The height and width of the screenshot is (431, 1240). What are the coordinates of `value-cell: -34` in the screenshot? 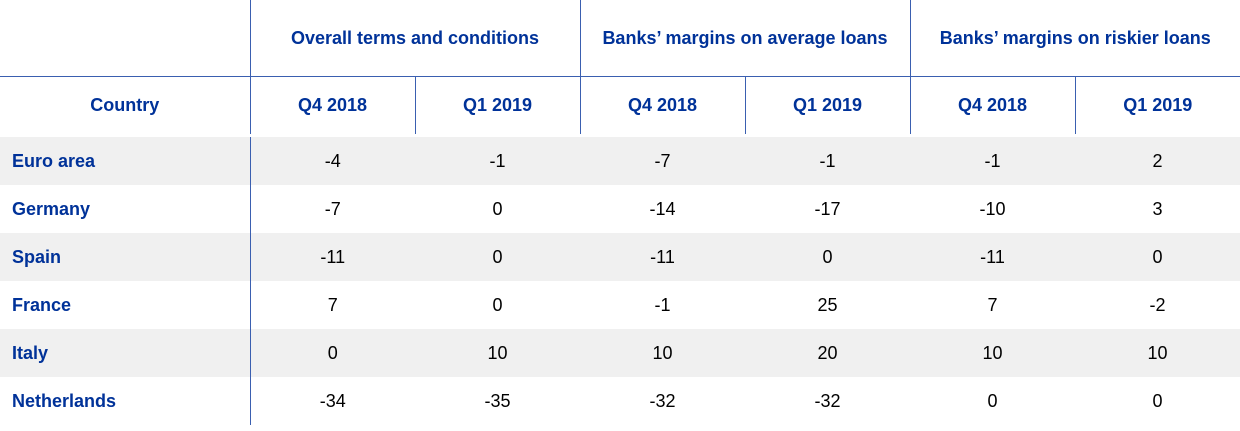 It's located at (332, 401).